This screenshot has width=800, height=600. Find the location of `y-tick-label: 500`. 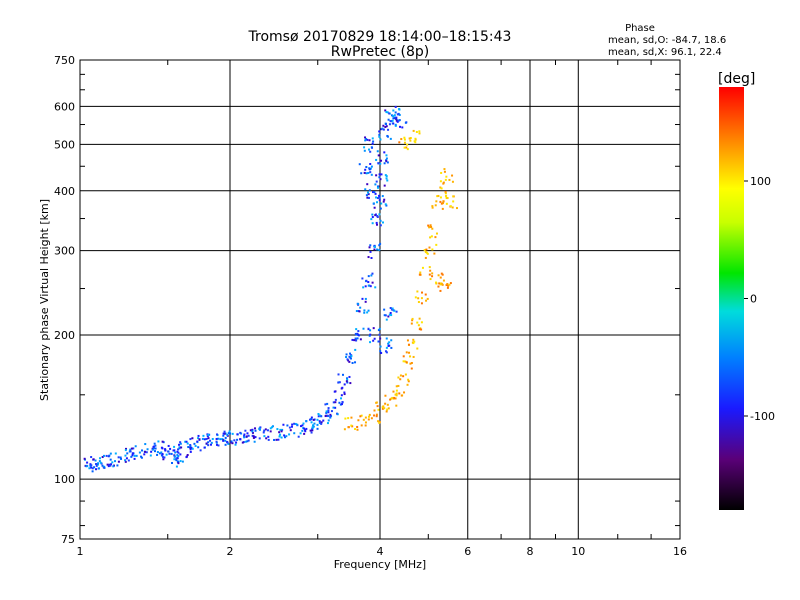

y-tick-label: 500 is located at coordinates (64, 144).